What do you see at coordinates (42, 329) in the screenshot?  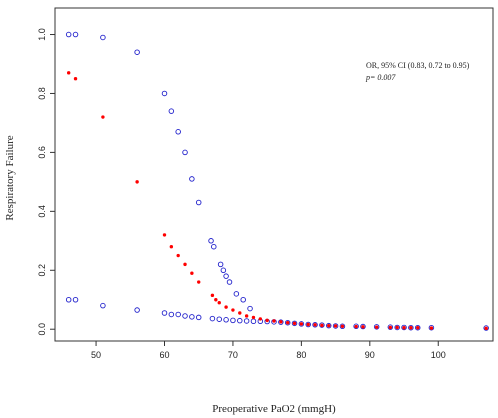 I see `y-tick-label: 0.0` at bounding box center [42, 329].